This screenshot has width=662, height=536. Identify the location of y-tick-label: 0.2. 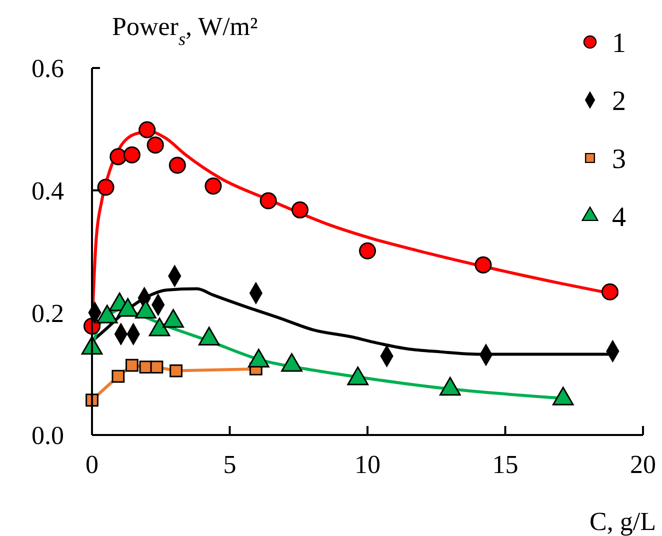
(48, 313).